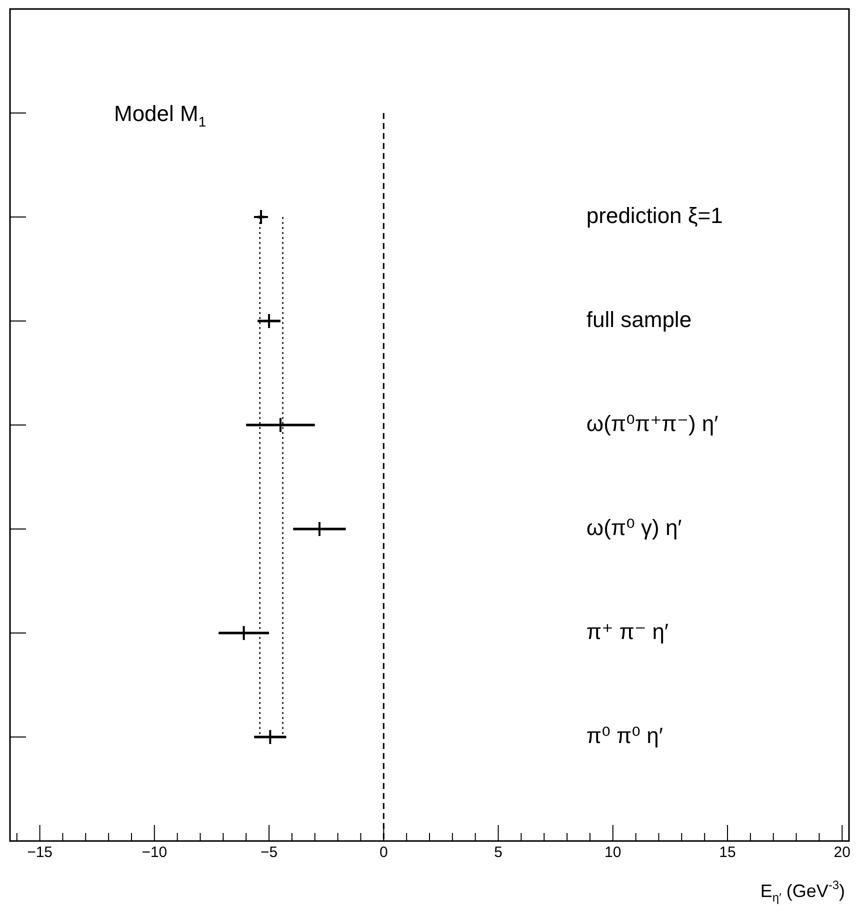 This screenshot has height=913, width=858. Describe the element at coordinates (634, 527) in the screenshot. I see `y-tick-label: ω(π⁰ γ) η′` at that location.